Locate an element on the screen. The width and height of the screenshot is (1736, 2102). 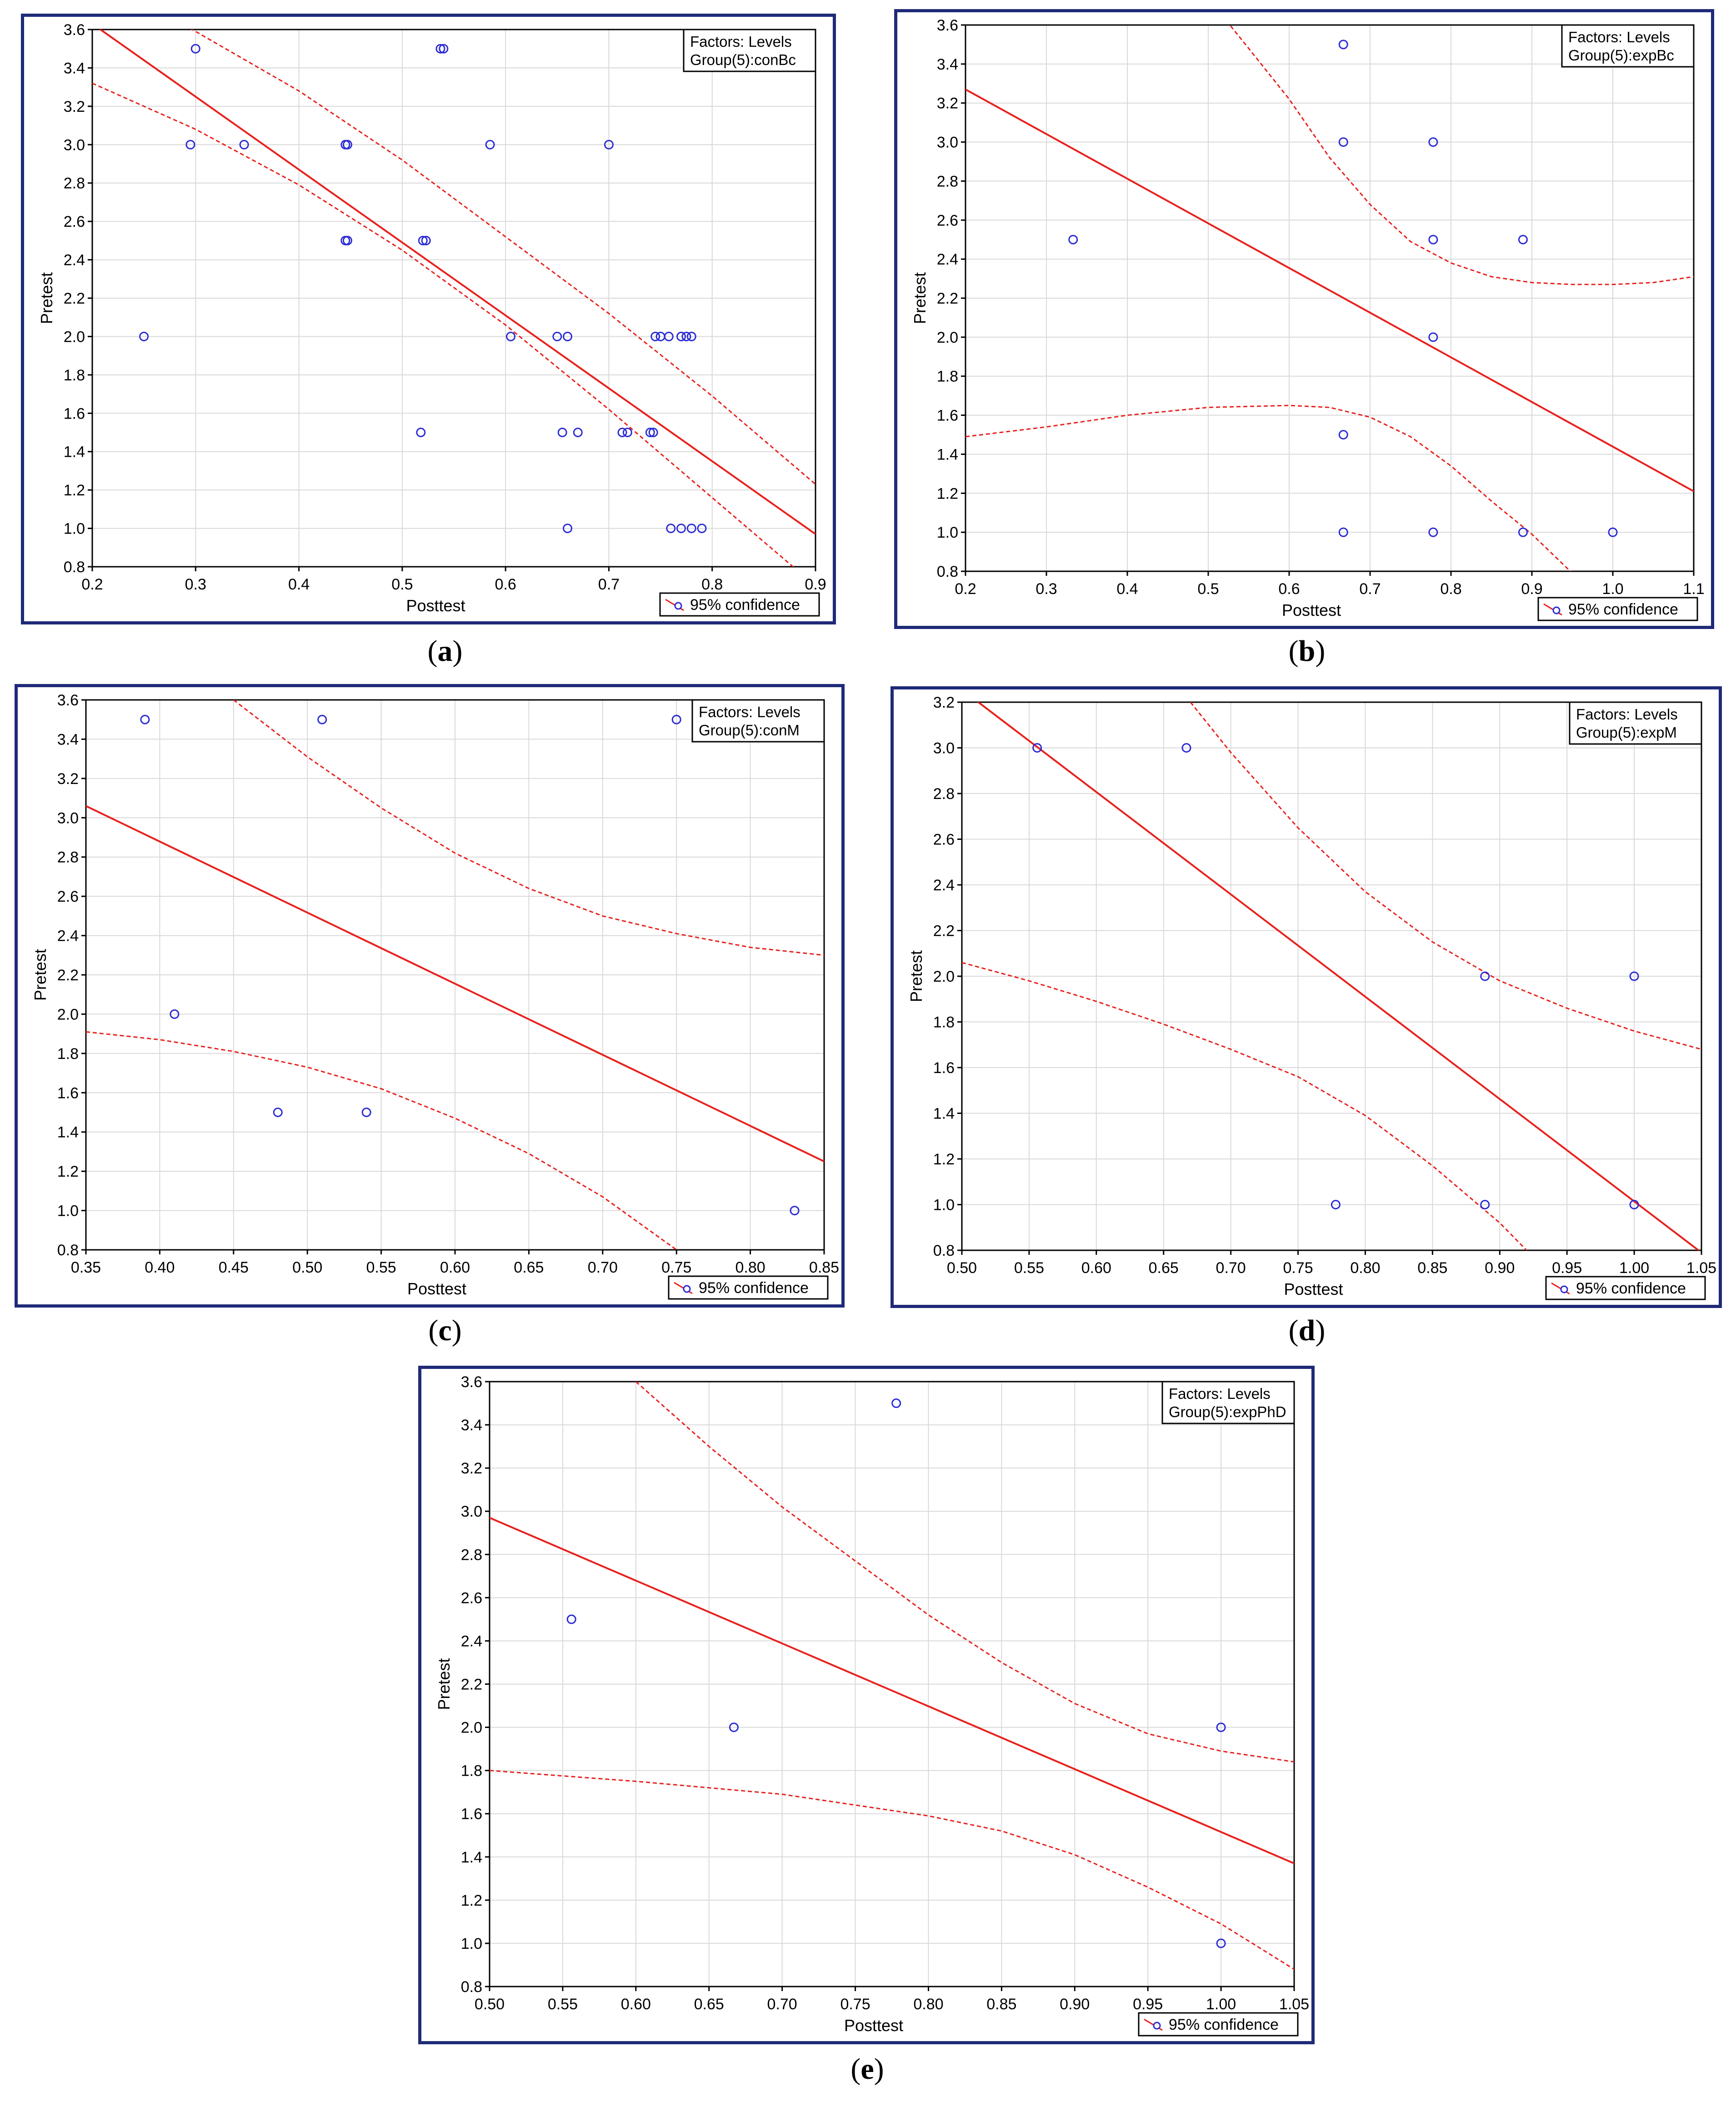
factors-level: Group(5):conBc is located at coordinates (743, 60).